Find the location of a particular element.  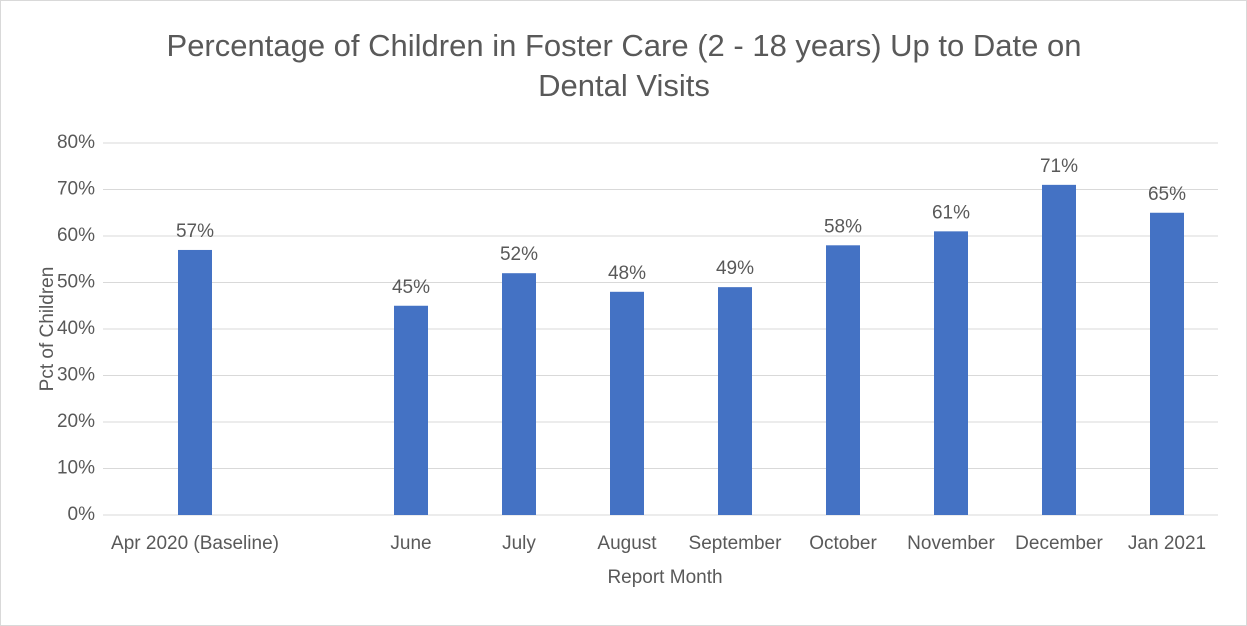

x-tick-label: August is located at coordinates (627, 543).